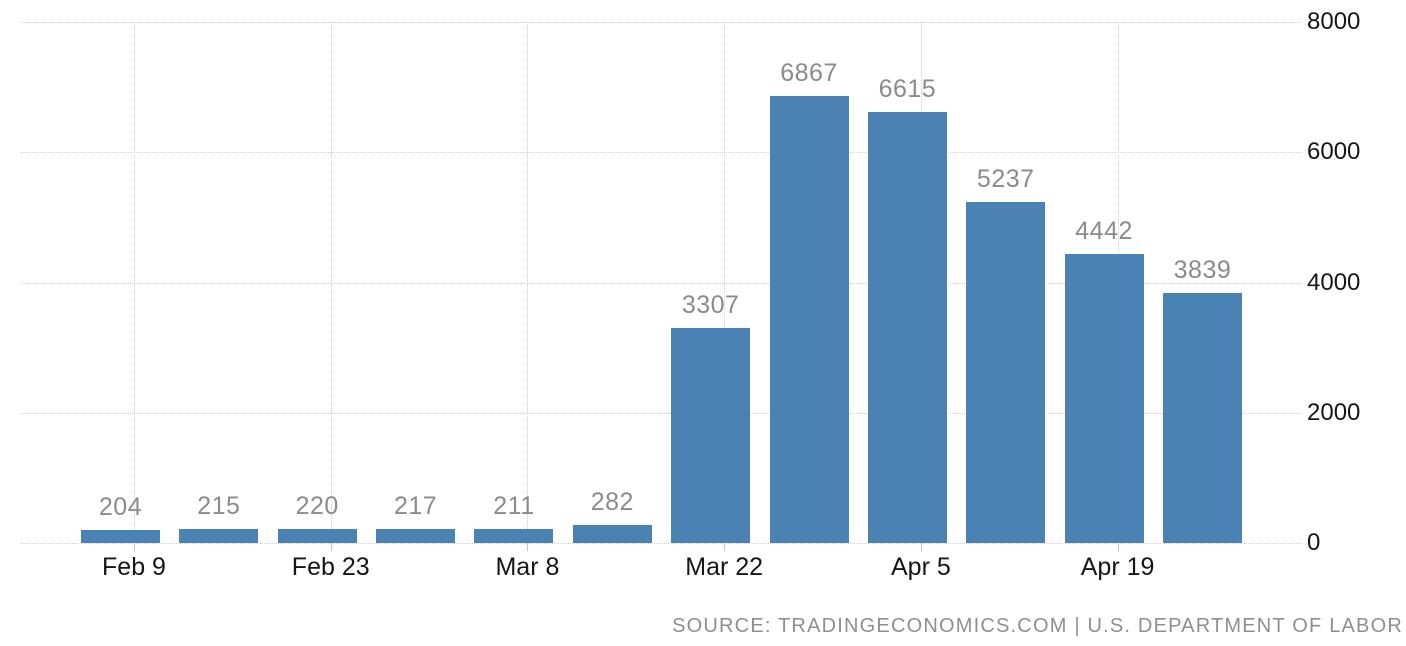 The image size is (1406, 646). I want to click on x-tick-label: Apr 19, so click(1117, 567).